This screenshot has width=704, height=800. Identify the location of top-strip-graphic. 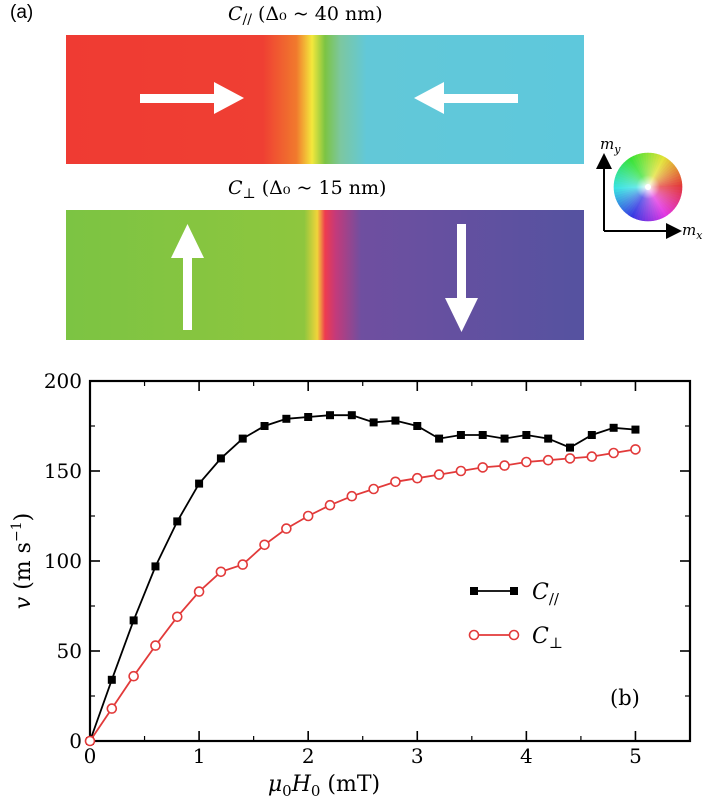
(325, 99).